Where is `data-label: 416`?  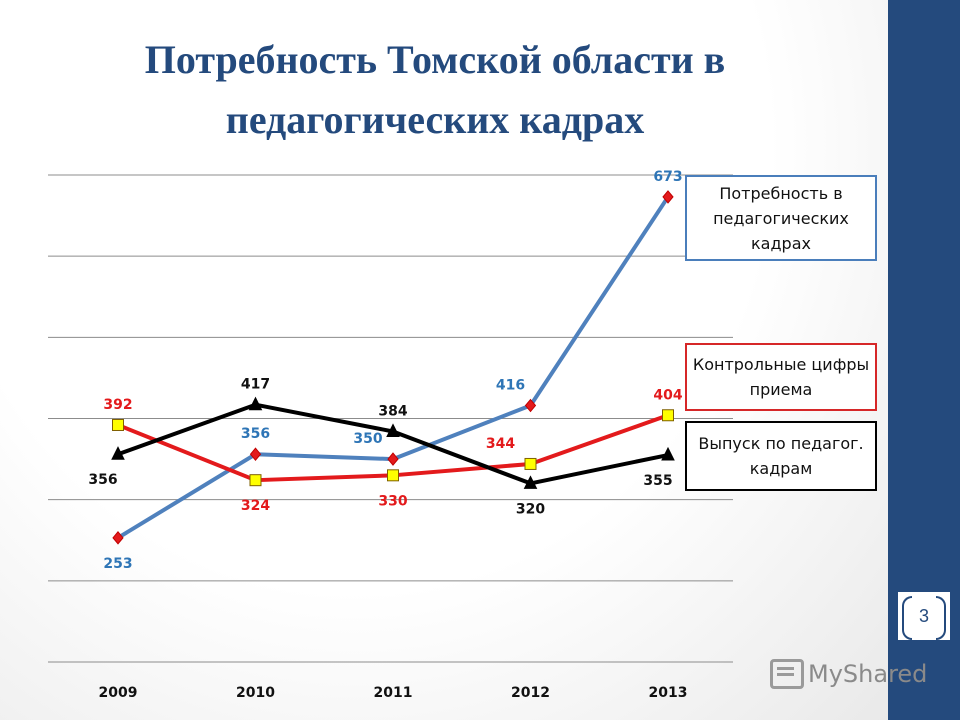 data-label: 416 is located at coordinates (510, 386).